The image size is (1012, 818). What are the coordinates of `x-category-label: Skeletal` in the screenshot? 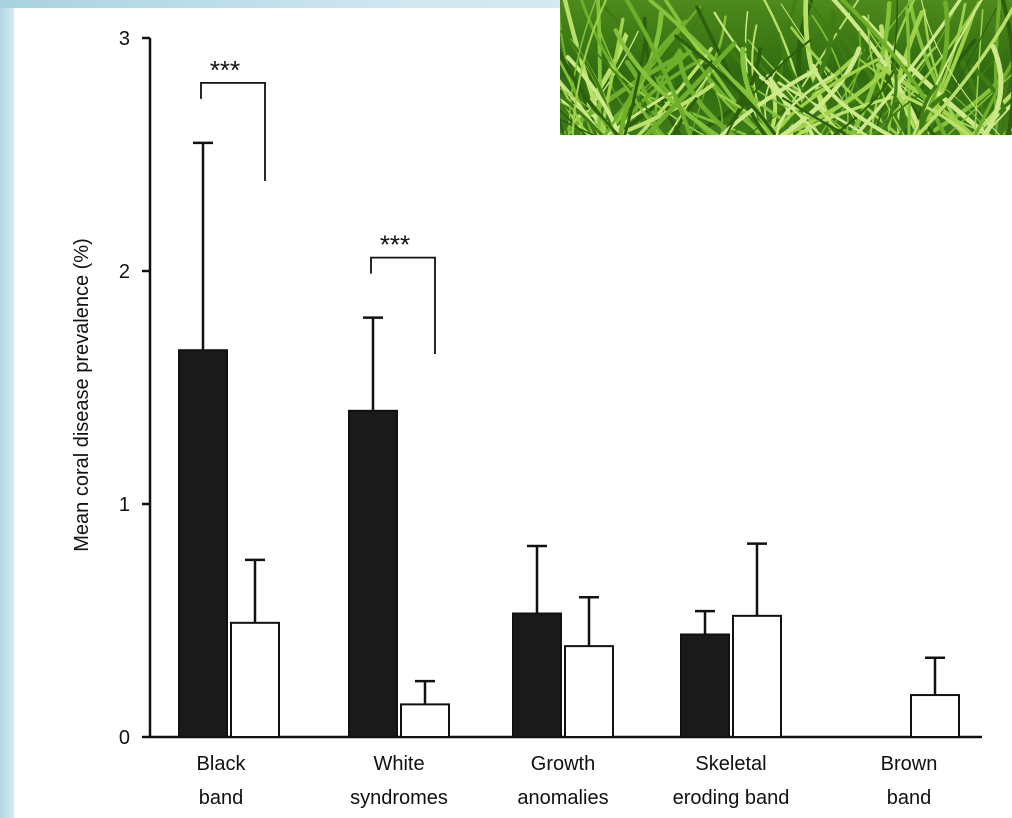 It's located at (730, 764).